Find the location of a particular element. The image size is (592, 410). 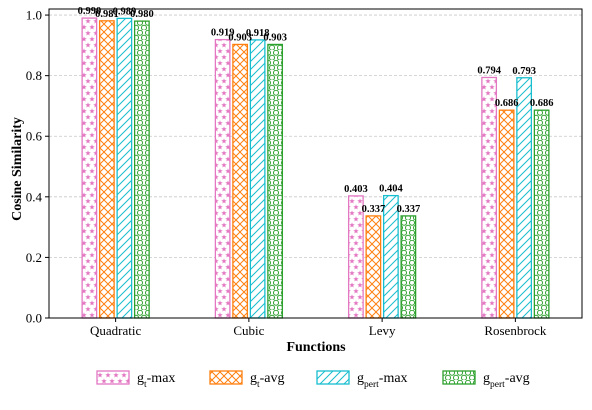

legend-label: gpert-avg is located at coordinates (506, 380).